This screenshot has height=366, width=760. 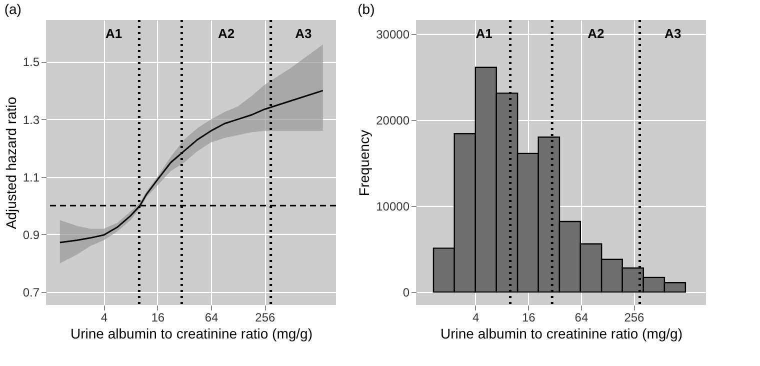 I want to click on chart-title: (a), so click(x=13, y=8).